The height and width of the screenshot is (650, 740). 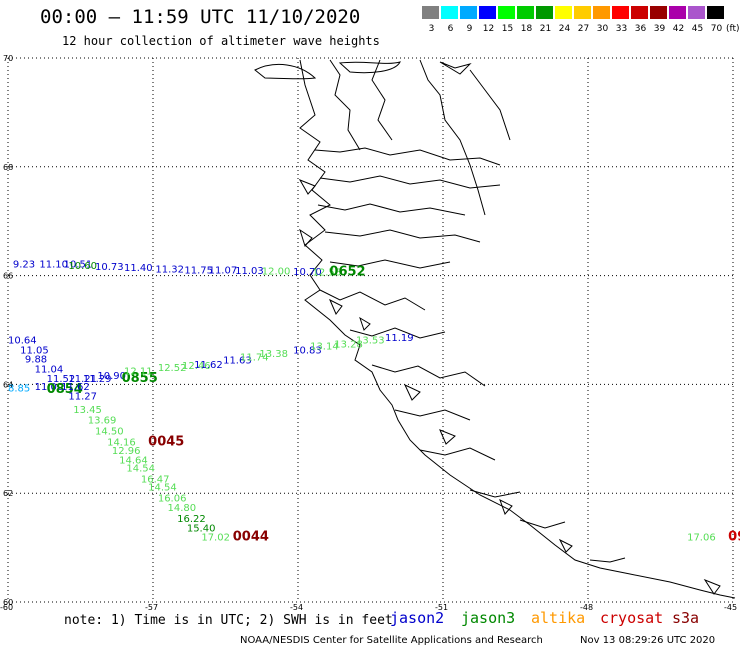 I want to click on wave-height-label: 13.28, so click(x=348, y=344).